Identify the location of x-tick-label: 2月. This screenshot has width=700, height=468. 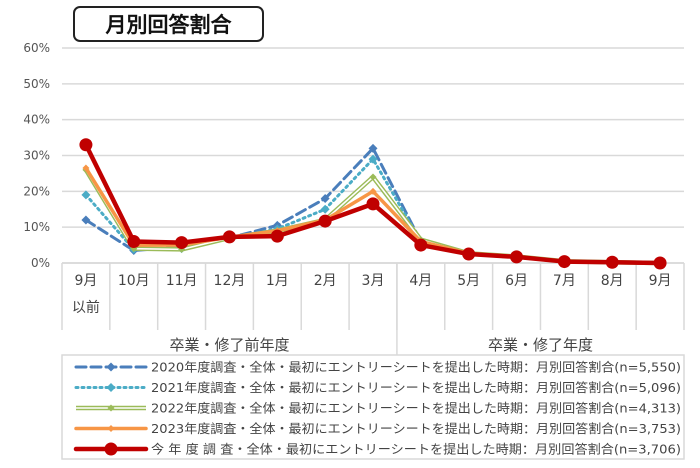
(325, 281).